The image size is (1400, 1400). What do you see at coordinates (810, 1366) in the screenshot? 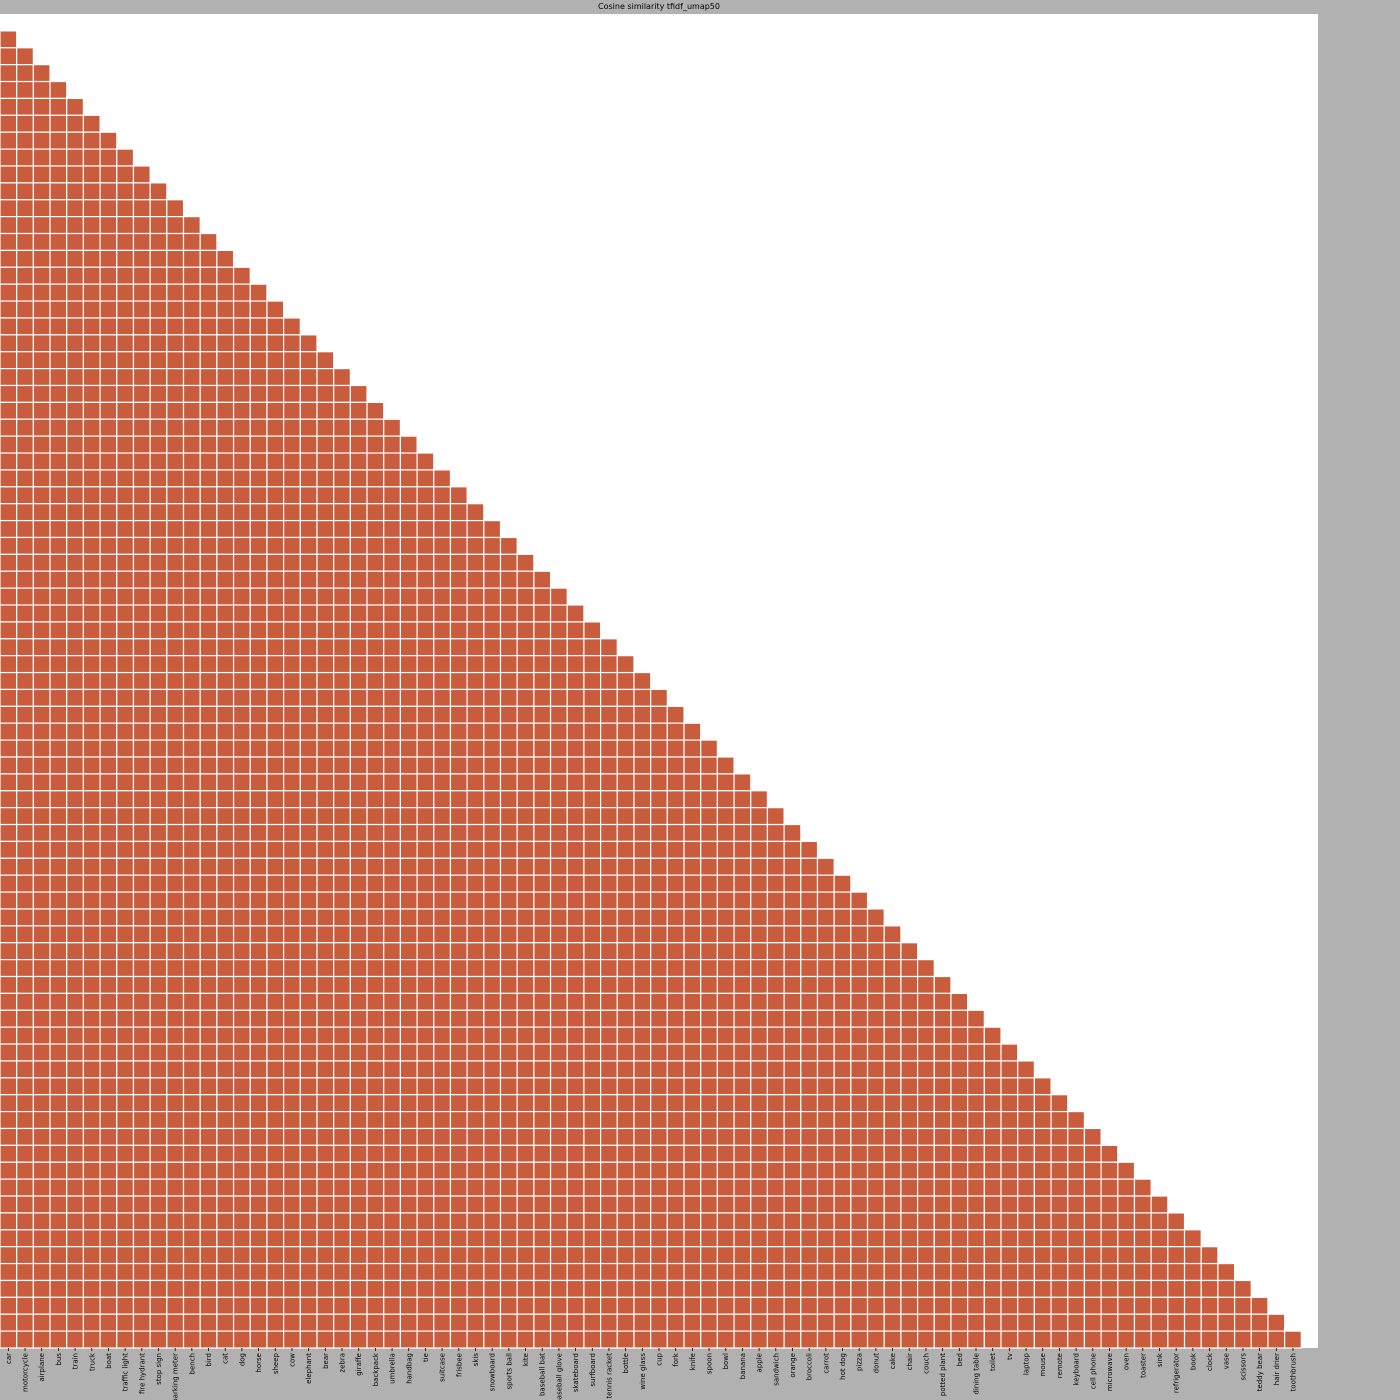
I see `x-tick-label: broccoli` at bounding box center [810, 1366].